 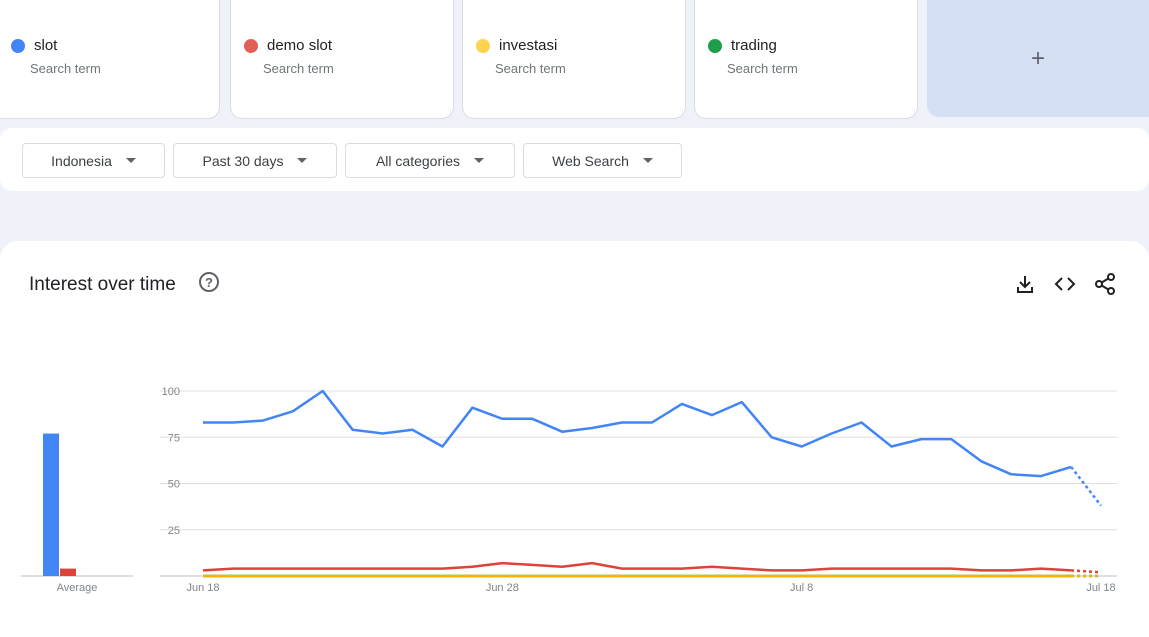 I want to click on share-icon, so click(x=1105, y=284).